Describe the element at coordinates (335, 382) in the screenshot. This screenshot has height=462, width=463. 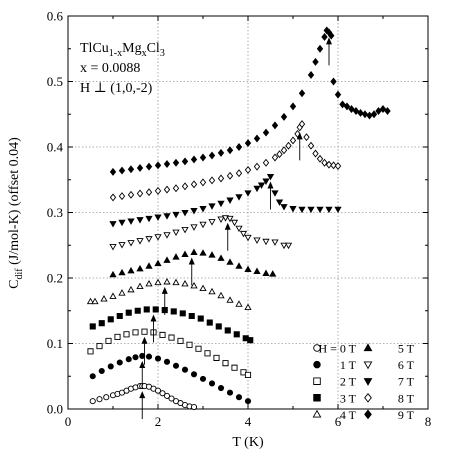
I see `legend-item: 2 T` at that location.